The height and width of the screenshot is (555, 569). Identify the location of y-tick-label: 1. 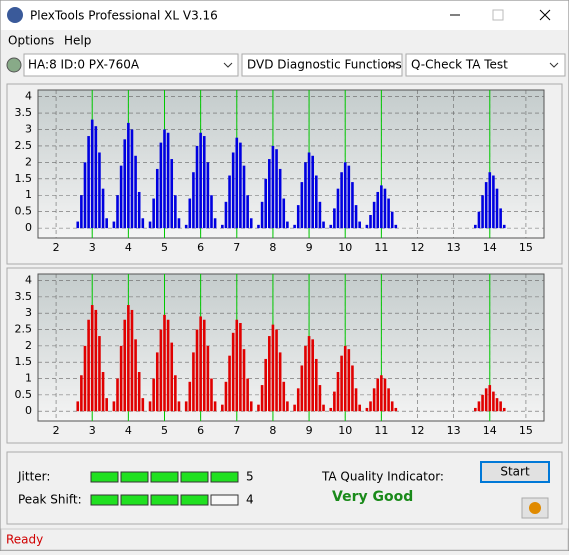
(28, 194).